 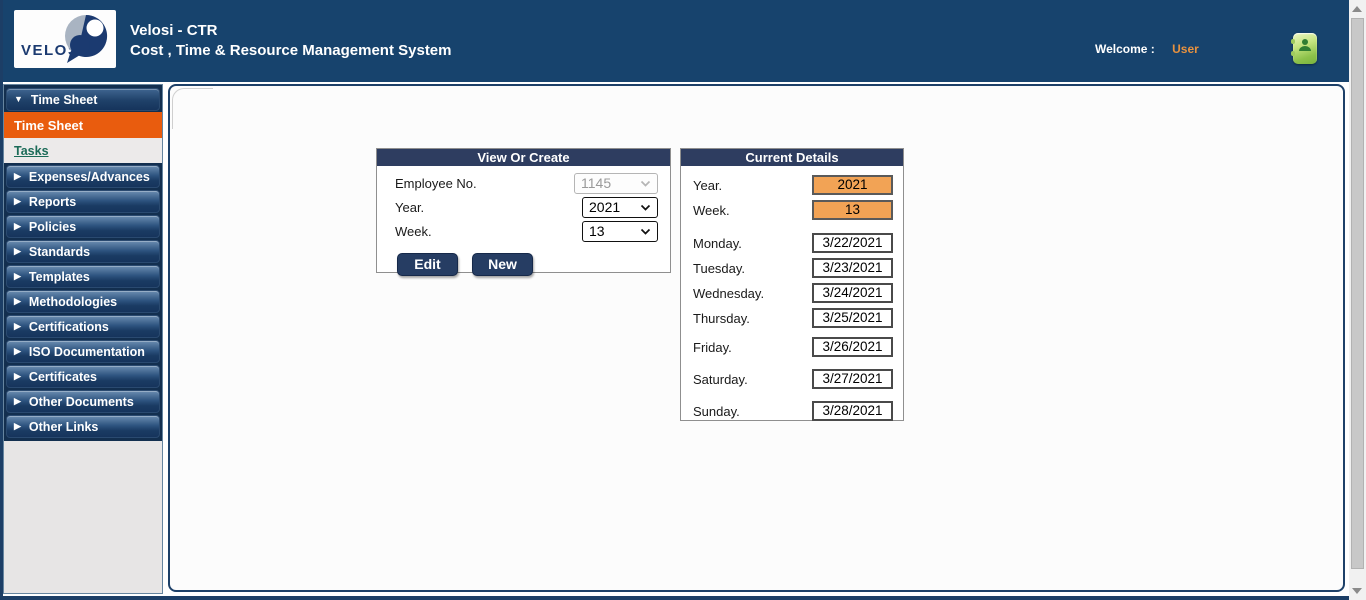 What do you see at coordinates (852, 318) in the screenshot?
I see `thursday-date: 3/25/2021` at bounding box center [852, 318].